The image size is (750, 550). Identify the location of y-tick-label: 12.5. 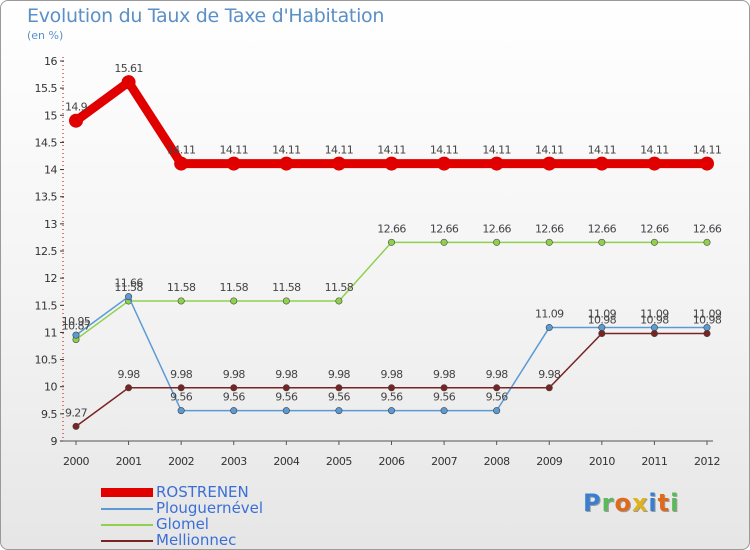
(46, 251).